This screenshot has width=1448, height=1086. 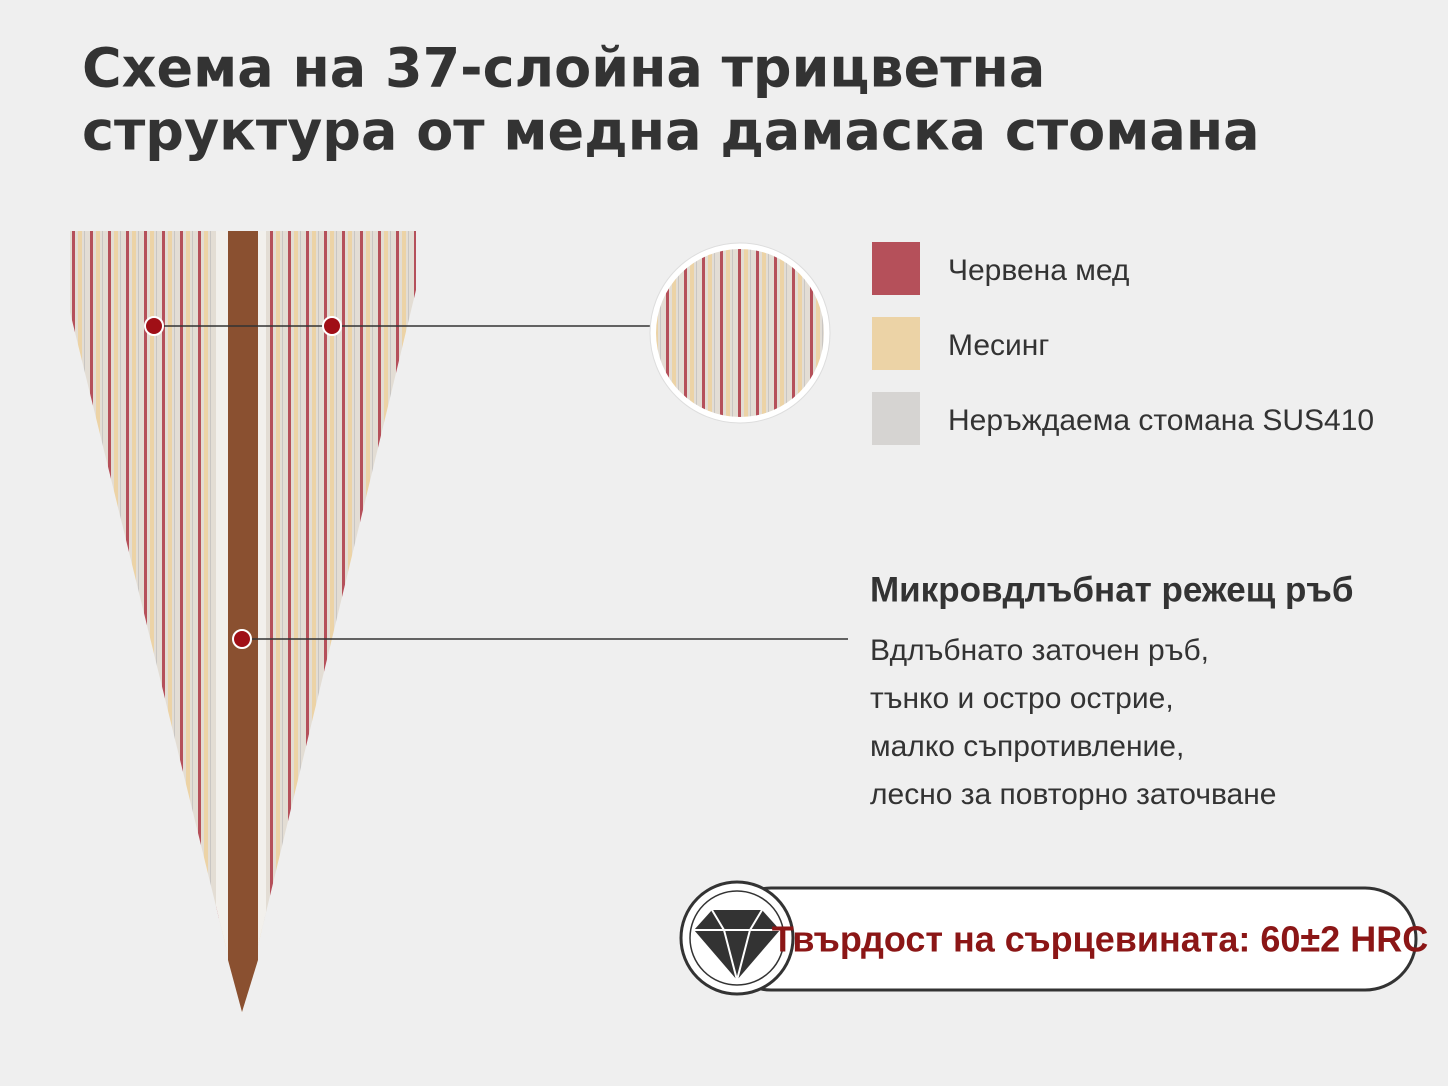 What do you see at coordinates (1112, 589) in the screenshot?
I see `callout-heading: Микровдлъбнат режещ ръб` at bounding box center [1112, 589].